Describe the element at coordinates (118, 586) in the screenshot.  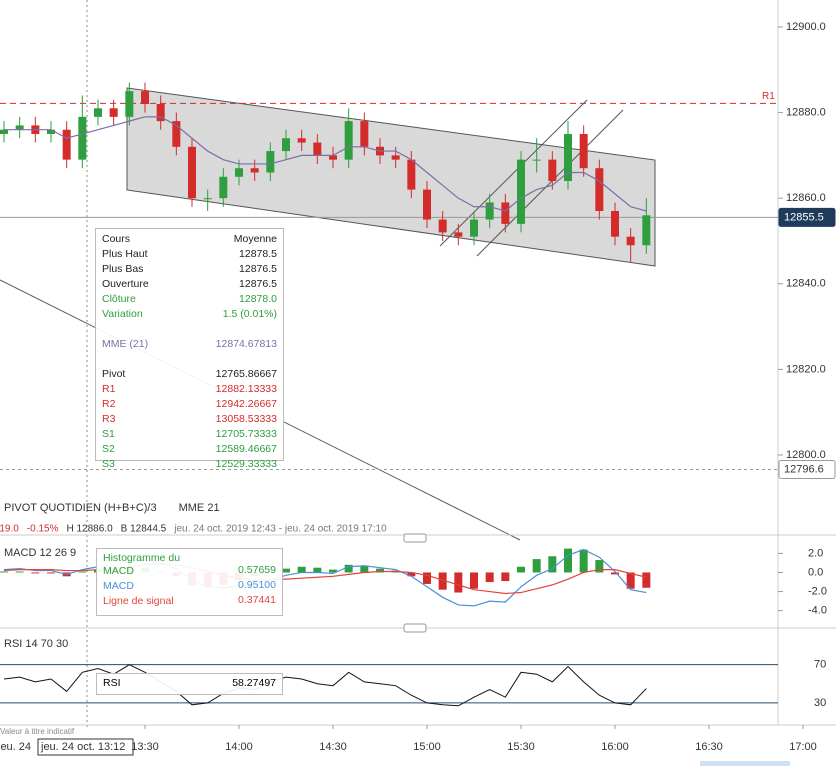
I see `tooltip-label: MACD` at that location.